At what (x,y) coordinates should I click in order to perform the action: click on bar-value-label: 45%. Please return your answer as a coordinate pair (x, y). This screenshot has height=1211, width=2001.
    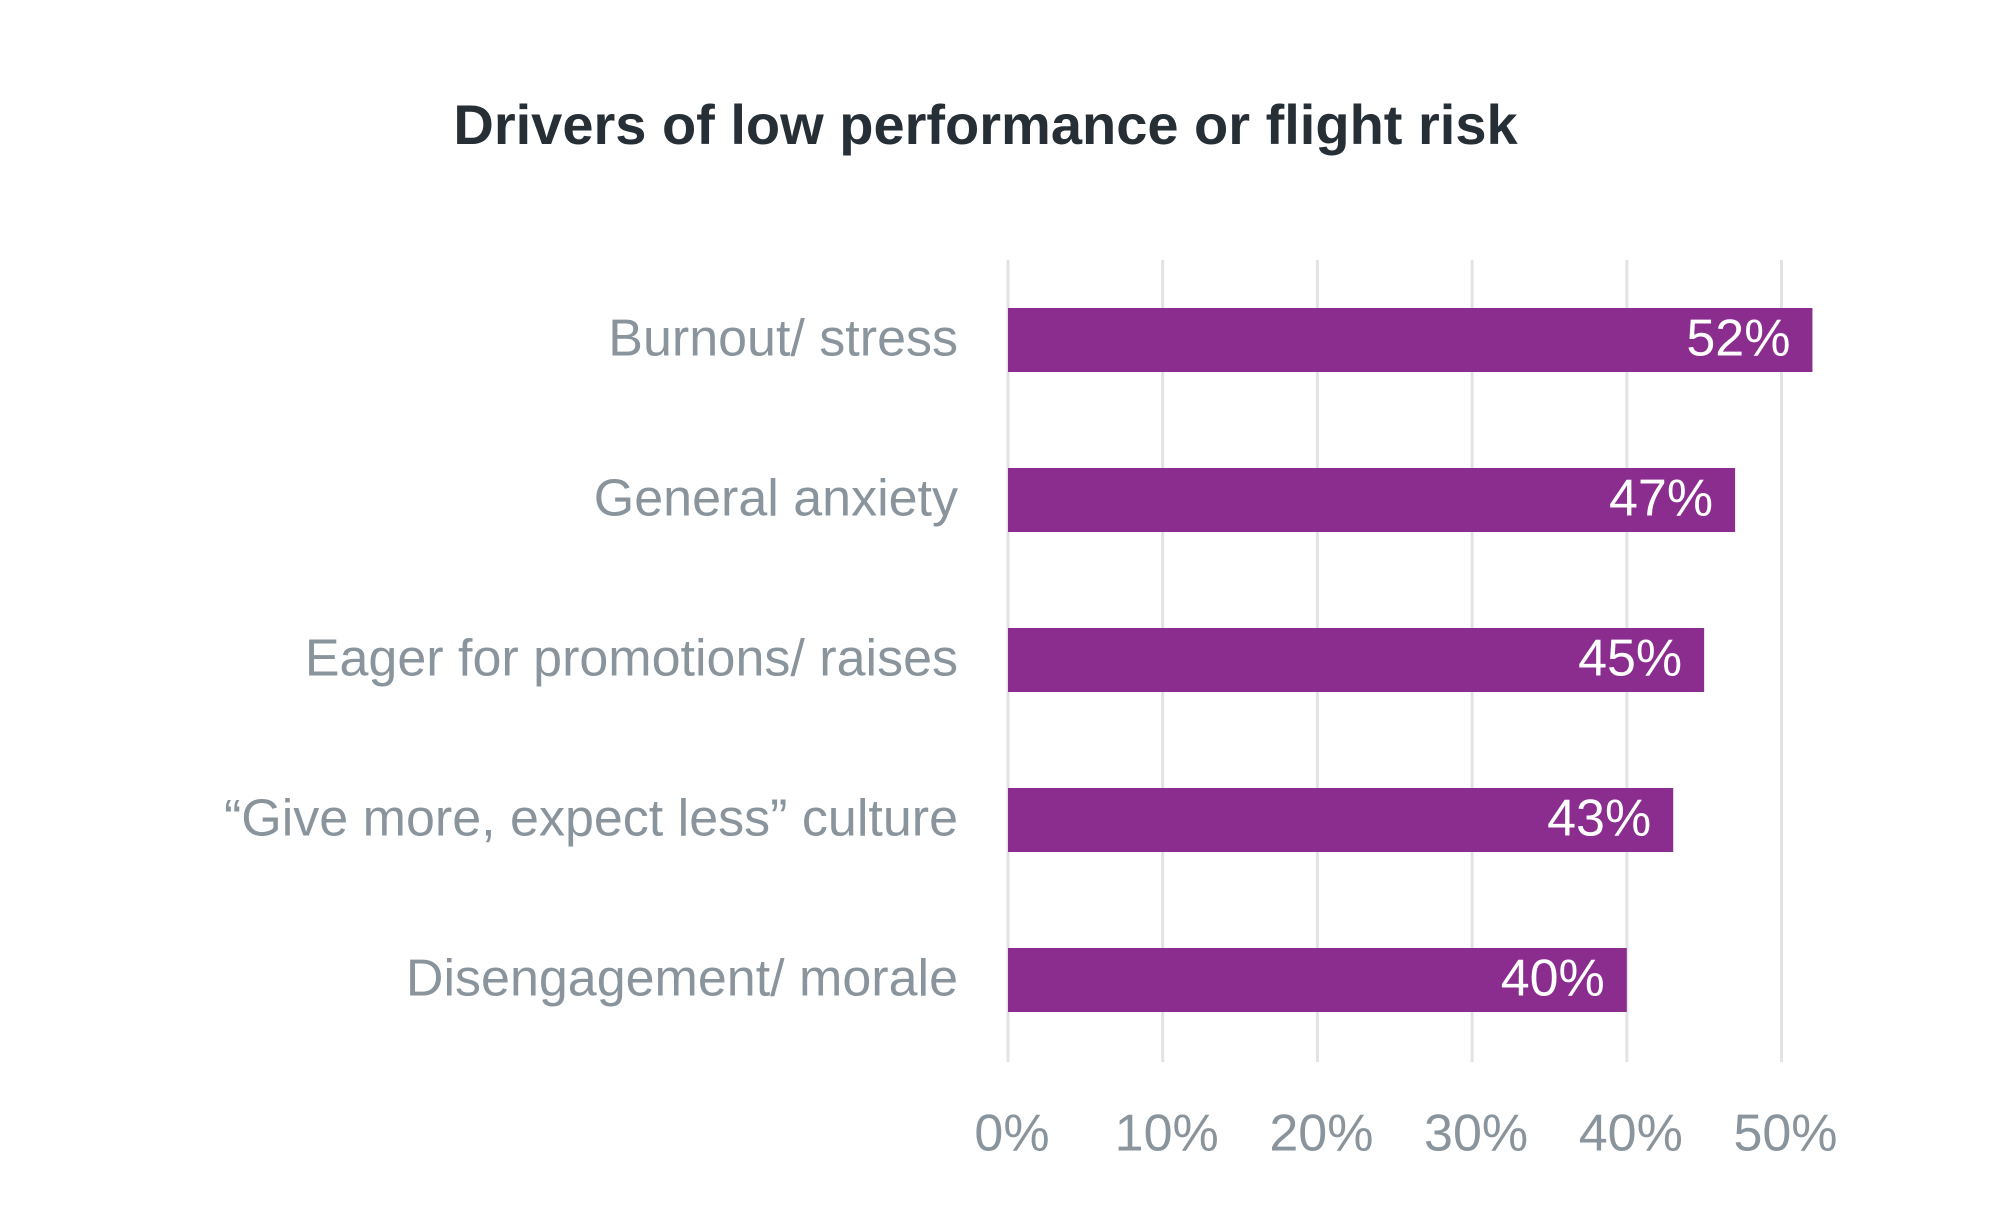
    Looking at the image, I should click on (1630, 659).